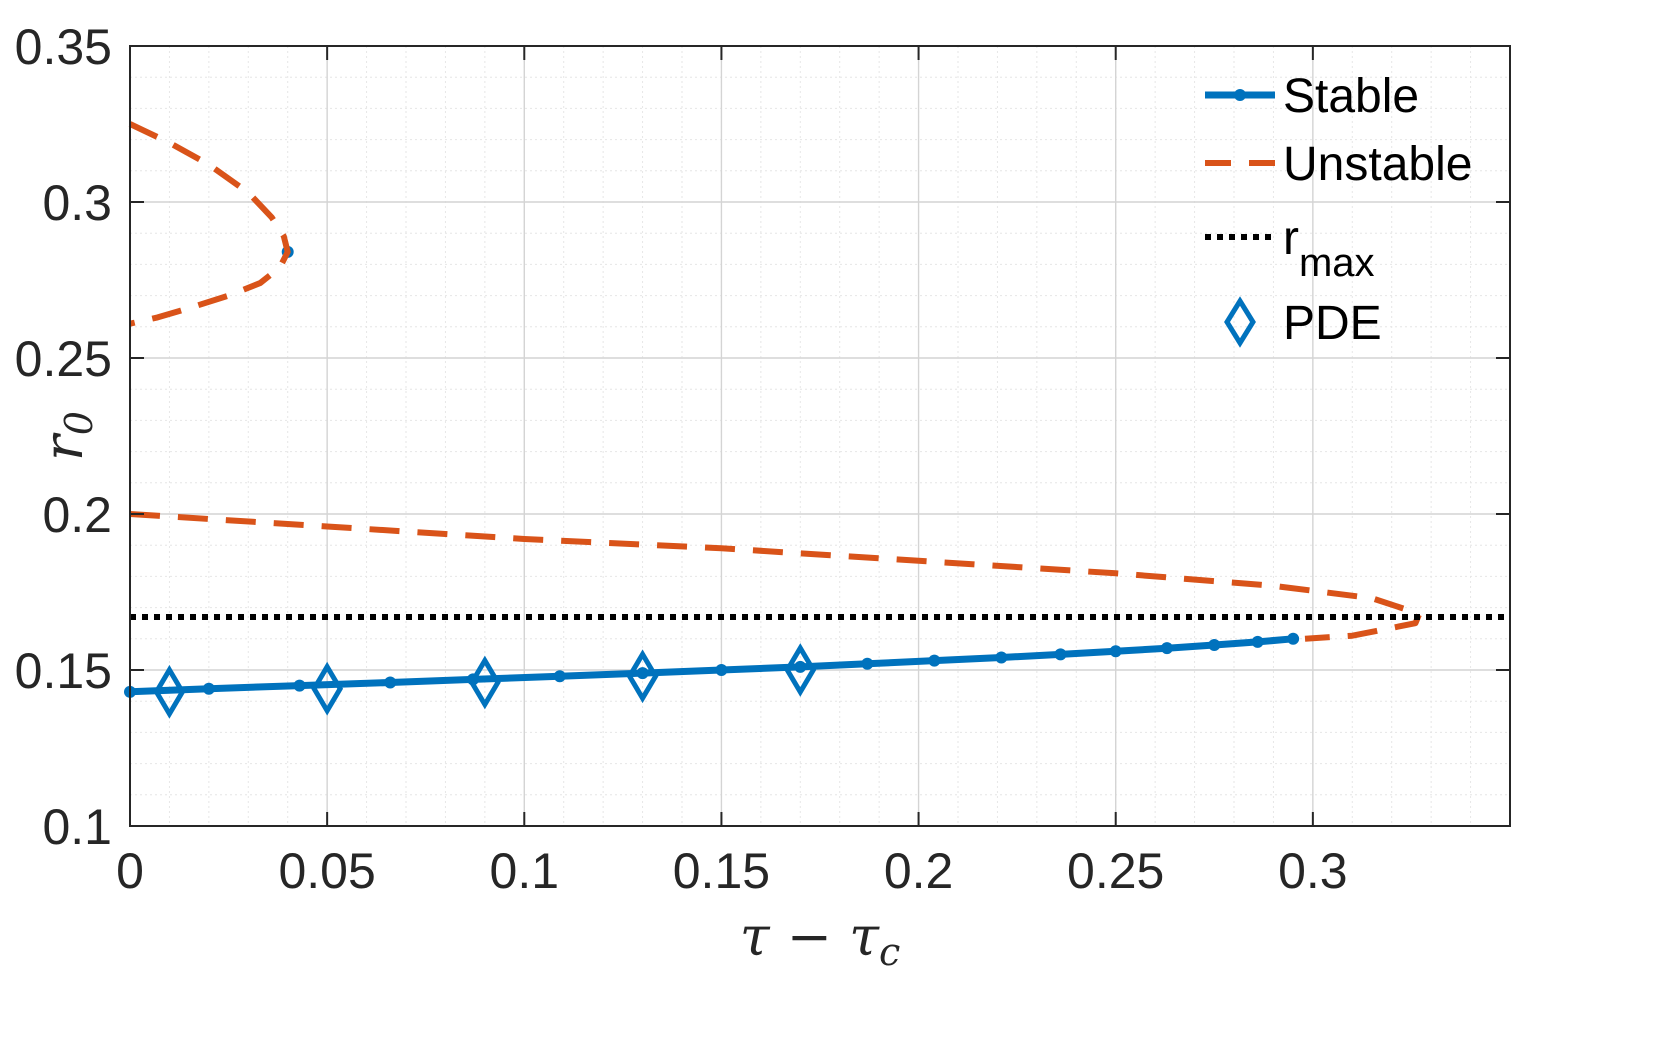 The height and width of the screenshot is (1040, 1657). I want to click on y-tick-label: 0.25, so click(63, 359).